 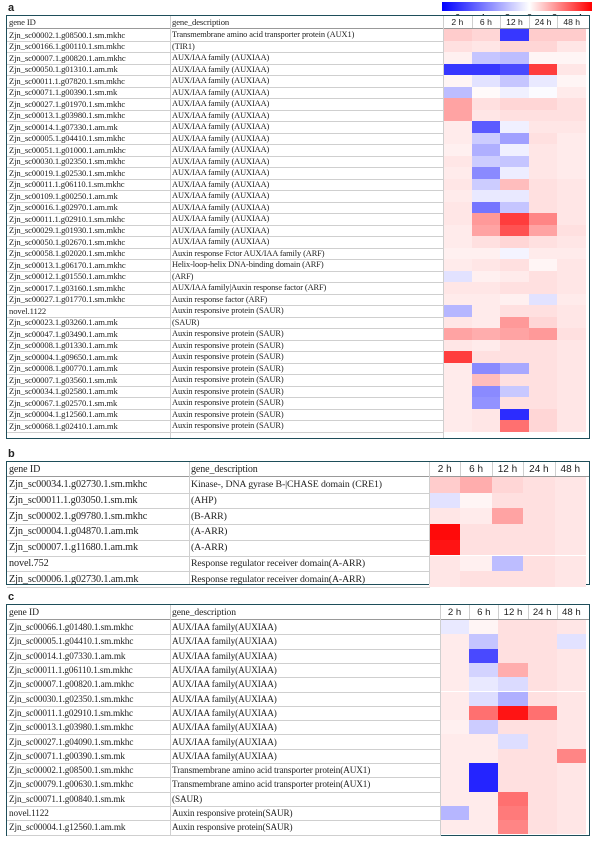 What do you see at coordinates (67, 264) in the screenshot?
I see `gene-id: Zjn_sc00013.1.g06170.1.am.mkhc` at bounding box center [67, 264].